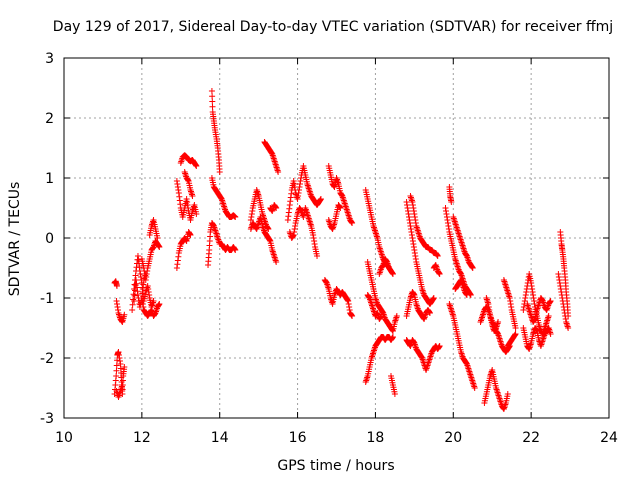 The image size is (640, 480). I want to click on y-tick-label: 1, so click(49, 179).